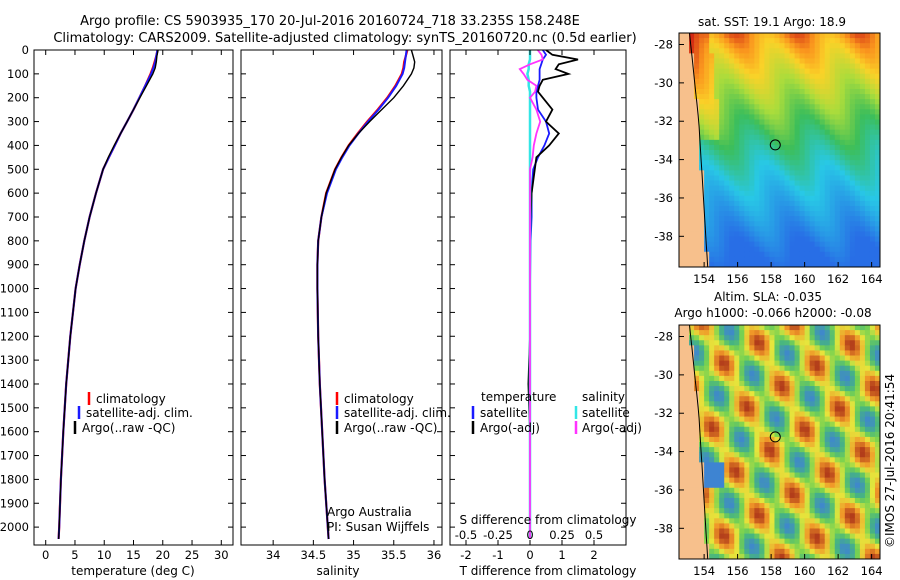 The image size is (900, 580). Describe the element at coordinates (838, 571) in the screenshot. I see `lon-tick-label: 162` at that location.